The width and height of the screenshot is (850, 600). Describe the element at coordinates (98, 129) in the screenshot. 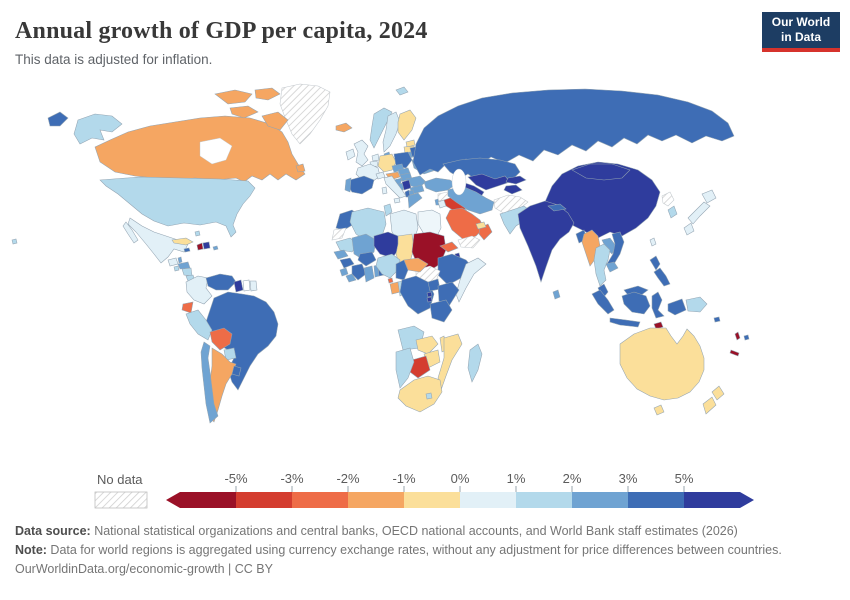

I see `country-alaska` at that location.